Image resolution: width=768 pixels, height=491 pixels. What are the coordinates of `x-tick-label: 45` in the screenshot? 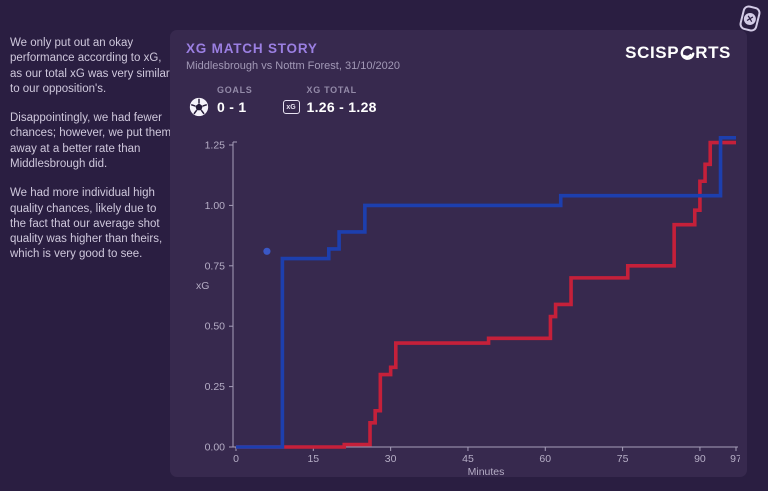 It's located at (468, 459).